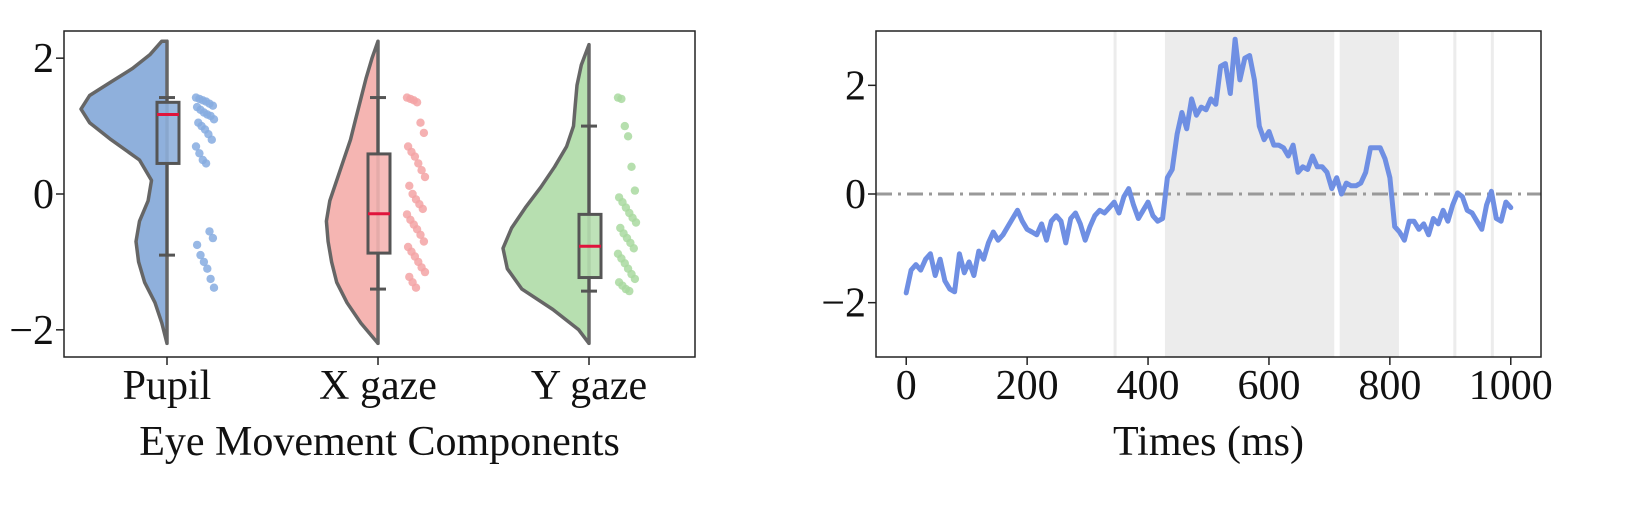  I want to click on x-tick-label: Y gaze, so click(589, 386).